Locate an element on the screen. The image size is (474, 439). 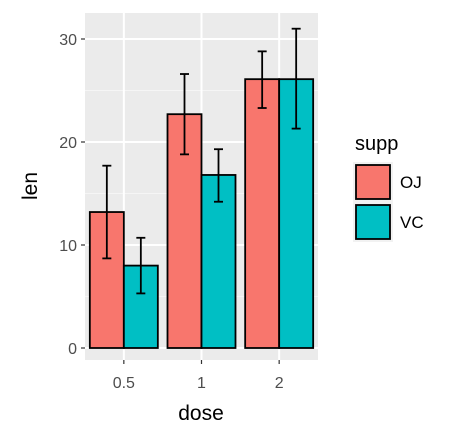
y-axis-title: len is located at coordinates (30, 186).